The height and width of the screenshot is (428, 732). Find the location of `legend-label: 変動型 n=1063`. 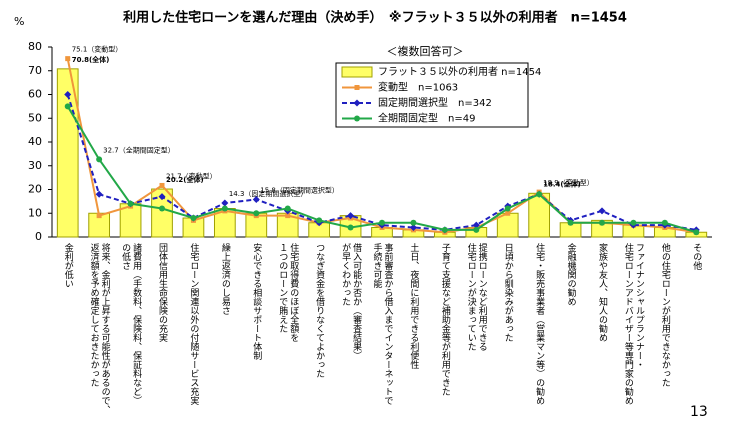

legend-label: 変動型 n=1063 is located at coordinates (418, 87).